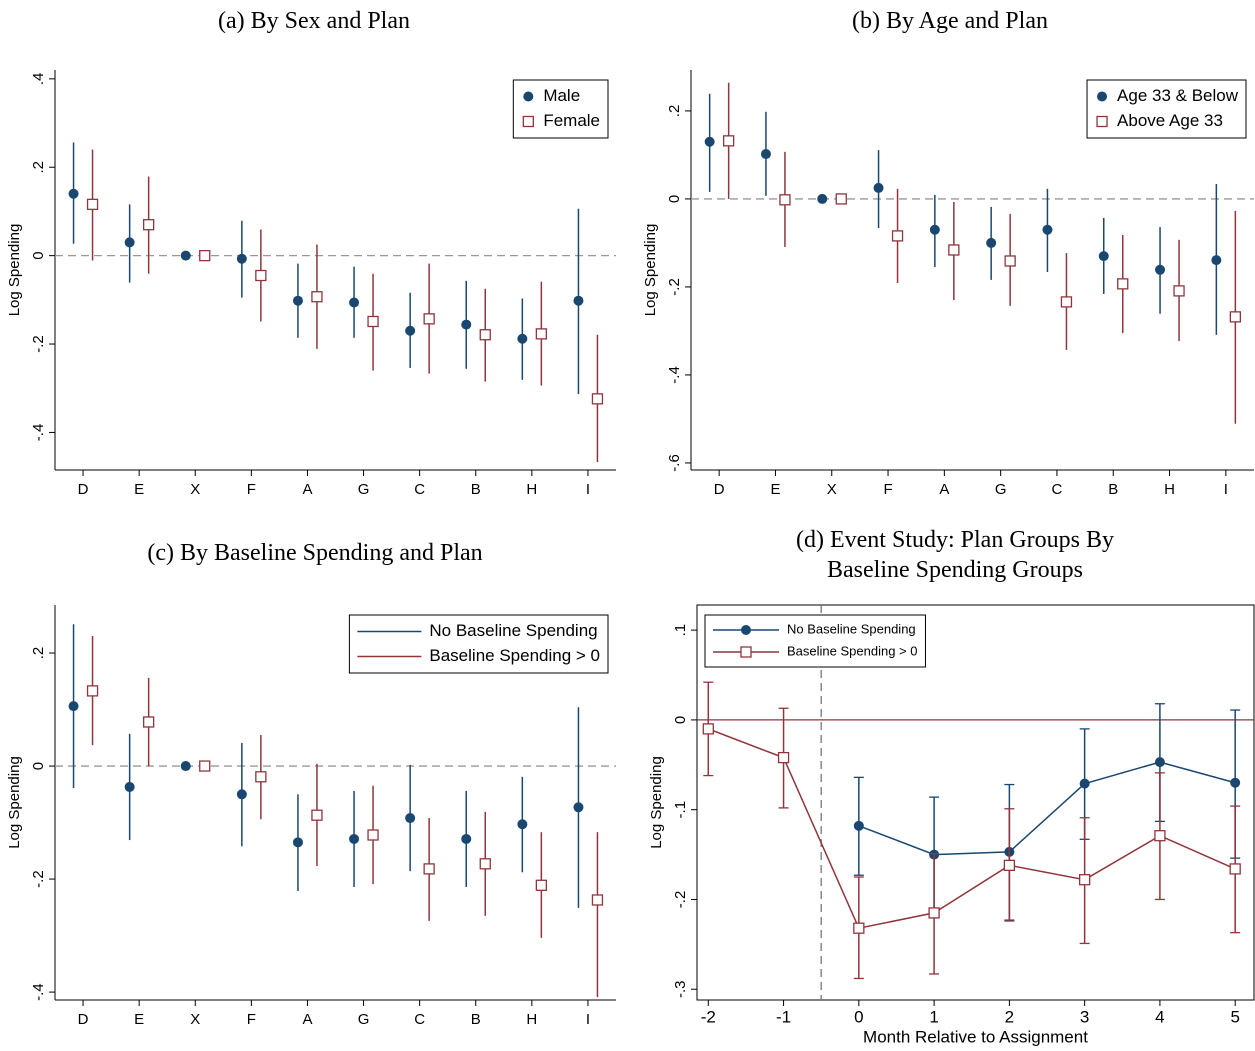  Describe the element at coordinates (858, 1016) in the screenshot. I see `x-tick-label: 0` at that location.